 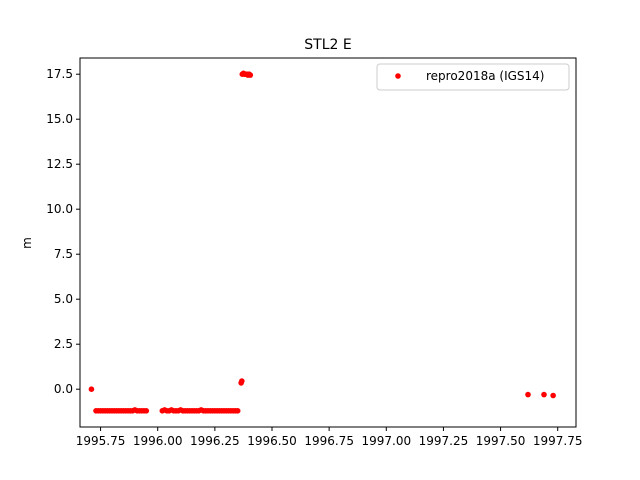 What do you see at coordinates (158, 441) in the screenshot?
I see `x-tick-label: 1996.00` at bounding box center [158, 441].